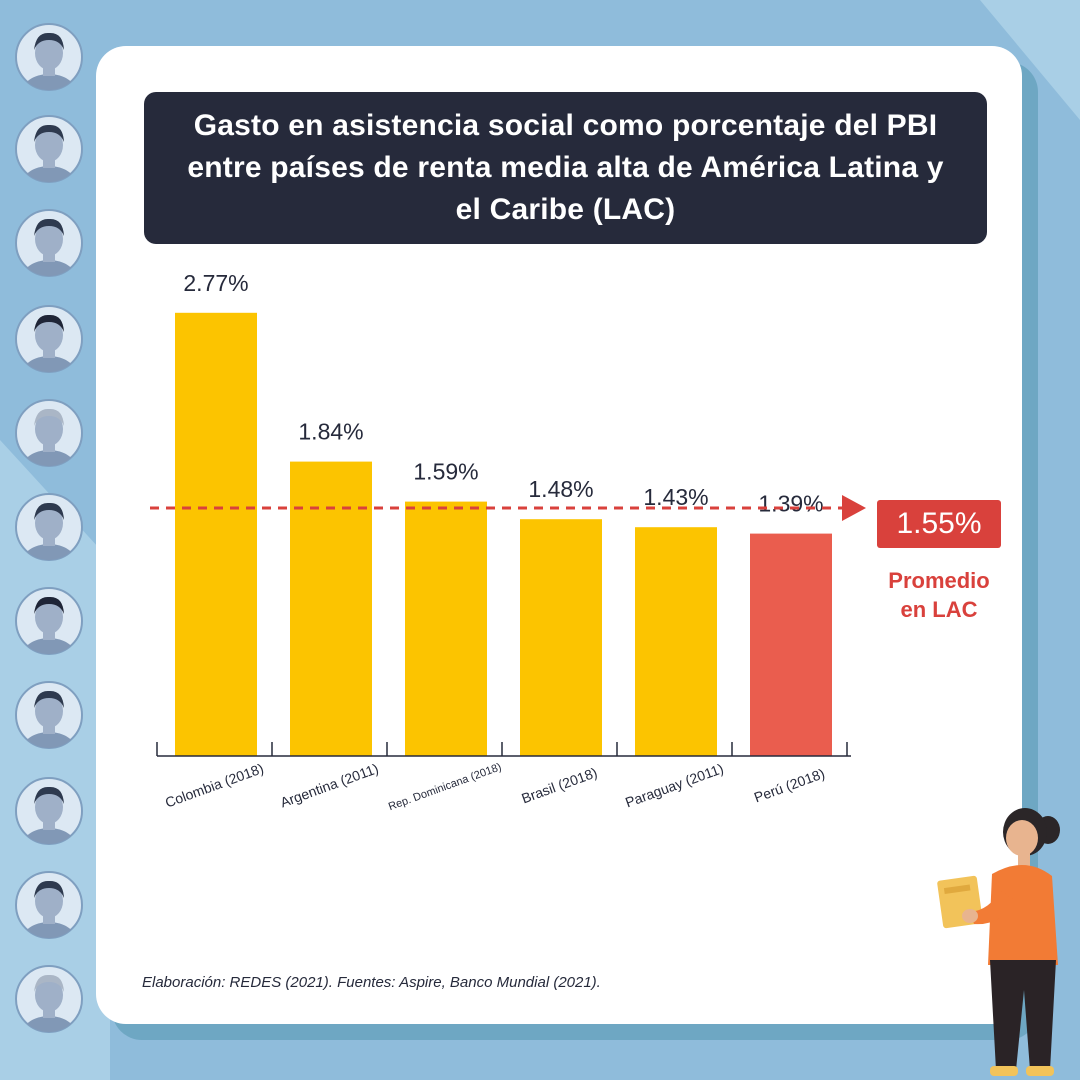 This screenshot has height=1080, width=1080. Describe the element at coordinates (676, 641) in the screenshot. I see `bar-paraguay-2011` at that location.